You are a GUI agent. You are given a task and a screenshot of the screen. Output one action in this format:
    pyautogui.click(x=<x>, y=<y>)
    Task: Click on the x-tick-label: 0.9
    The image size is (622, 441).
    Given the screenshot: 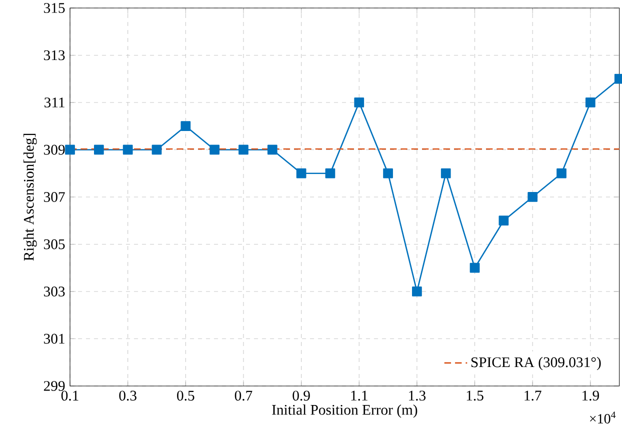 What is the action you would take?
    pyautogui.click(x=301, y=395)
    